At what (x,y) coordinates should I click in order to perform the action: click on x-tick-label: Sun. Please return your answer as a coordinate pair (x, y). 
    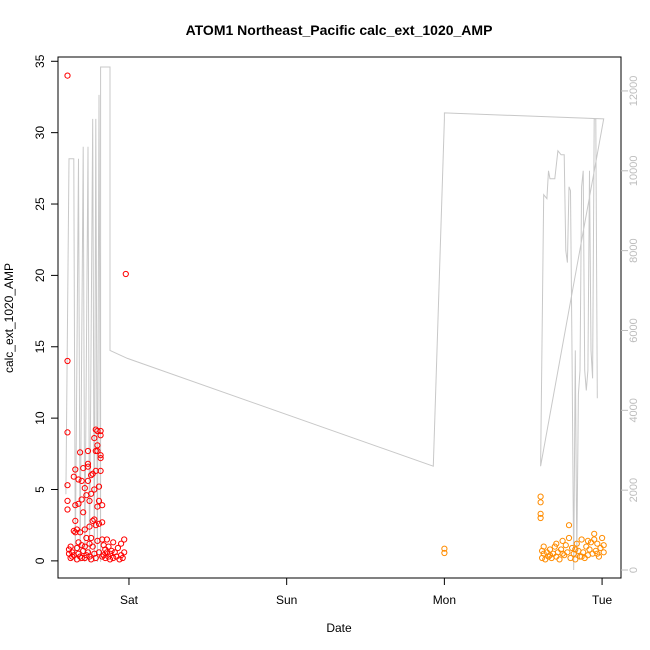
    Looking at the image, I should click on (286, 600).